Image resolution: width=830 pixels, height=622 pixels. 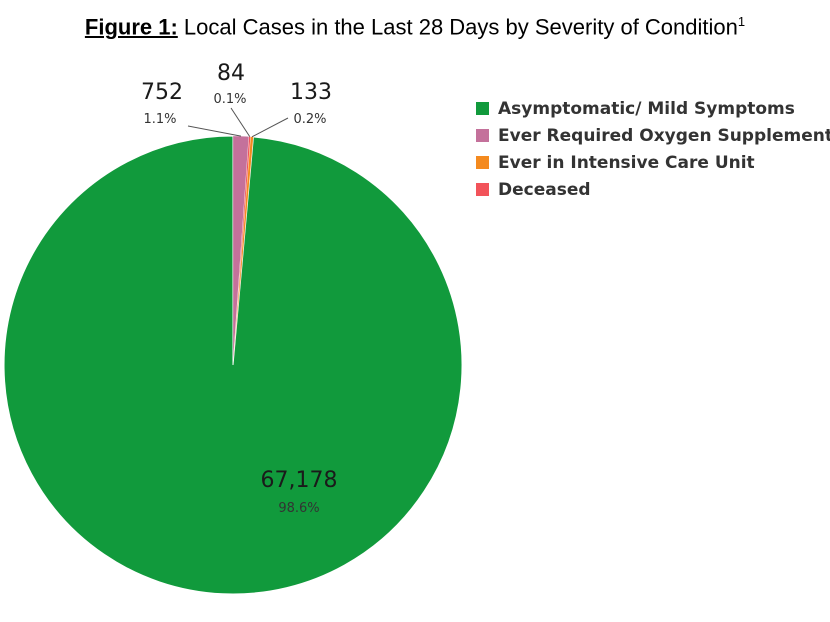 What do you see at coordinates (229, 99) in the screenshot?
I see `percent-label-deceased: 0.1%` at bounding box center [229, 99].